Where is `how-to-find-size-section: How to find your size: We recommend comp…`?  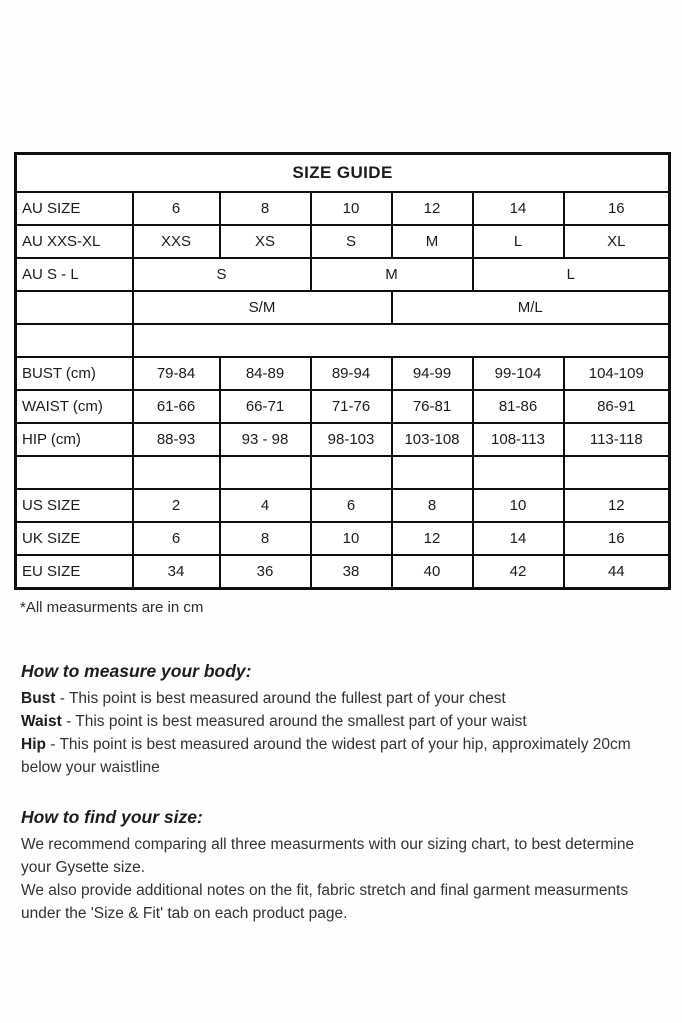
how-to-find-size-section: How to find your size: We recommend comp… is located at coordinates (338, 865).